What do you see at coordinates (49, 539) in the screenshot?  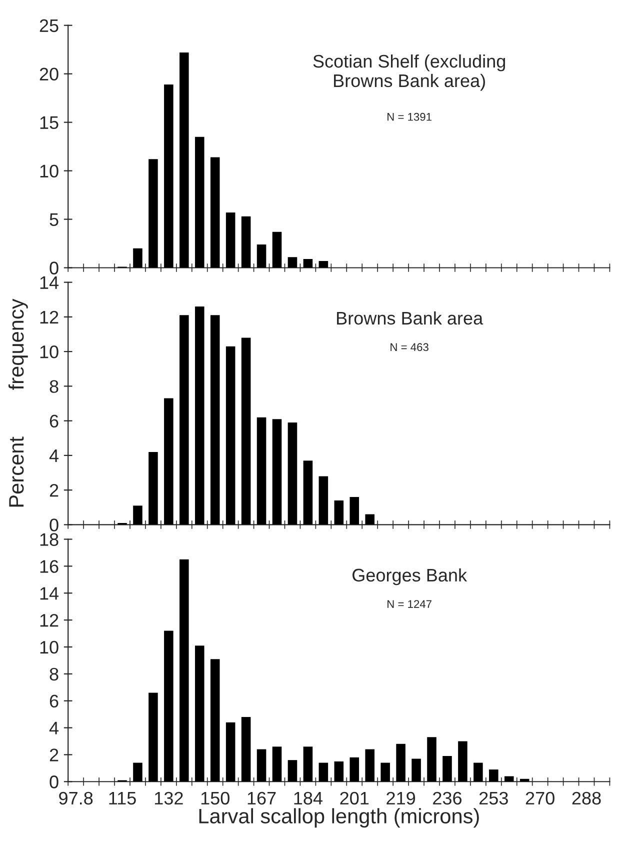 I see `y-tick-label: 18` at bounding box center [49, 539].